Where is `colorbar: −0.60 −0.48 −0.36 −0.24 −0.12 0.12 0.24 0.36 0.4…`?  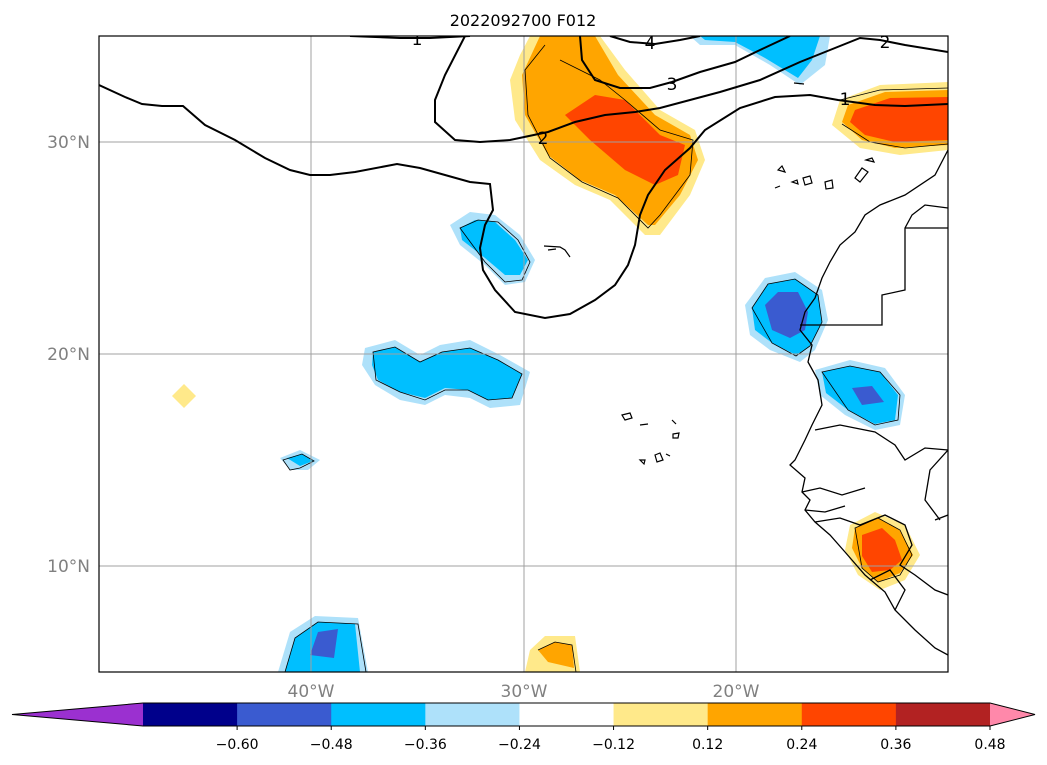 colorbar: −0.60 −0.48 −0.36 −0.24 −0.12 0.12 0.24 0.36 0.4… is located at coordinates (523, 727).